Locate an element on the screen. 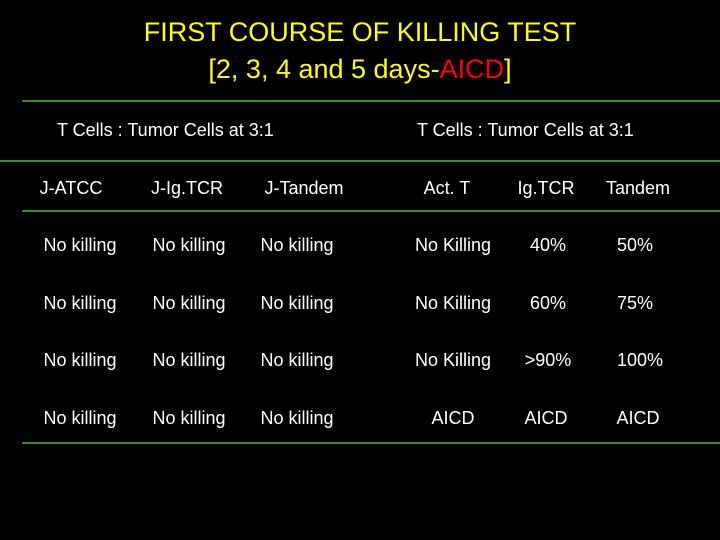  column-header-igtcr: Ig.TCR is located at coordinates (546, 188).